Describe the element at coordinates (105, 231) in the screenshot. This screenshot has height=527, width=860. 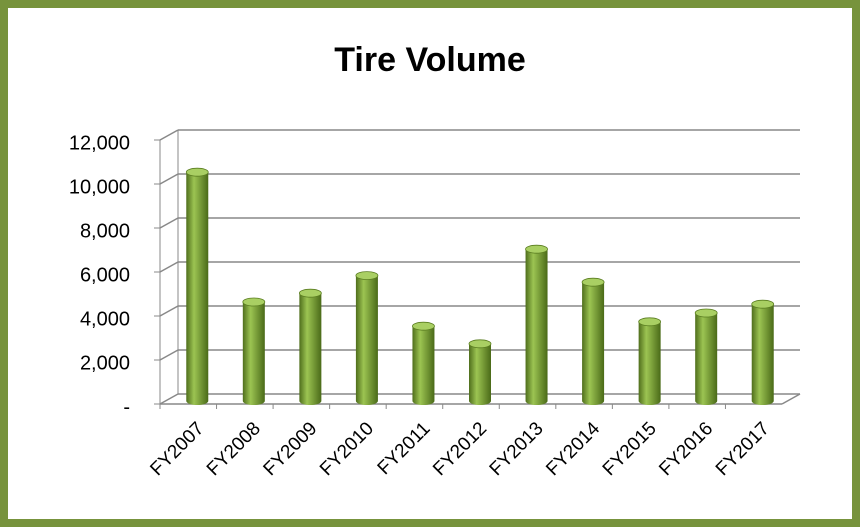
I see `y-tick-label: 8,000` at that location.